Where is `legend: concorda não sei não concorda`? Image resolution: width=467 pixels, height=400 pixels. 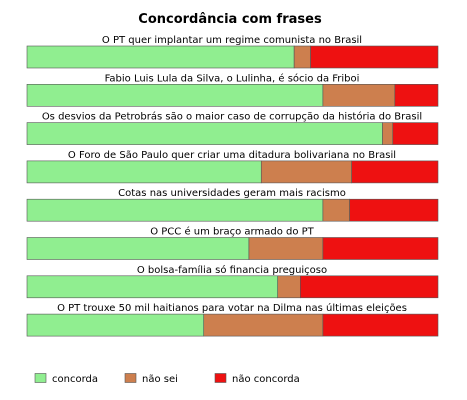 legend: concorda não sei não concorda is located at coordinates (167, 379).